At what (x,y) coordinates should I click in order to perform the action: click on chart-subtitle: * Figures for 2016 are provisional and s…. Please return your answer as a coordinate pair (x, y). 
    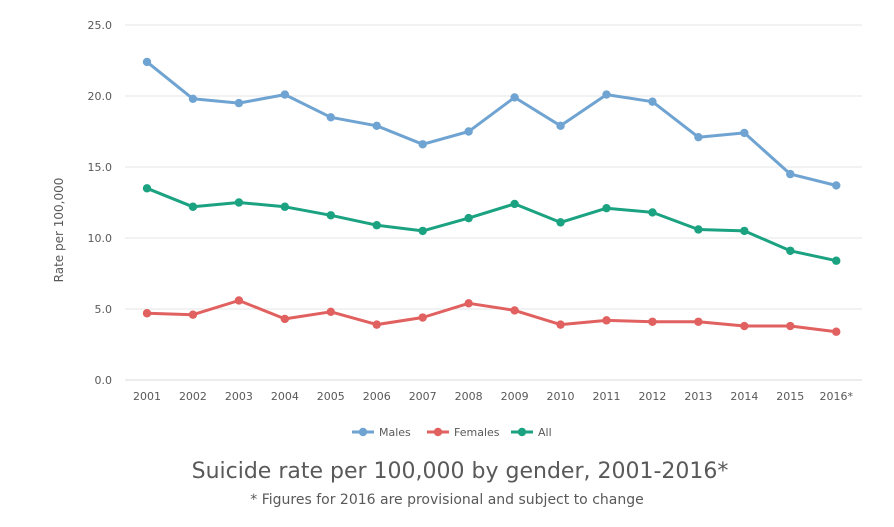
    Looking at the image, I should click on (446, 500).